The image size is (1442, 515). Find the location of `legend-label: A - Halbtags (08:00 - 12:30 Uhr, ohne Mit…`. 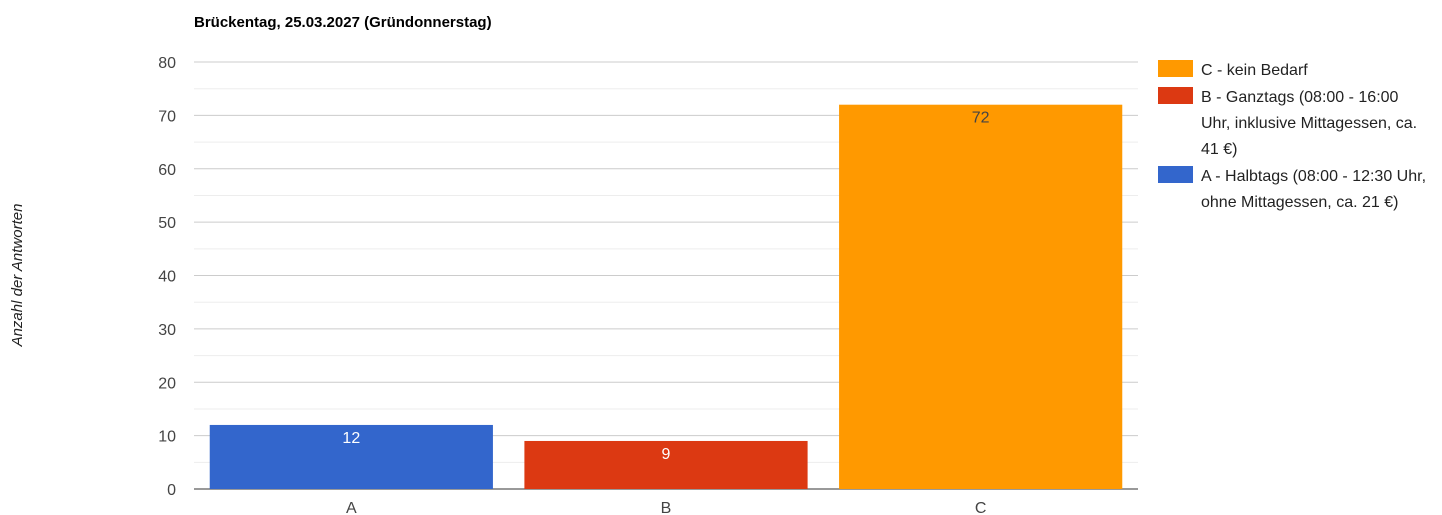

legend-label: A - Halbtags (08:00 - 12:30 Uhr, ohne Mit… is located at coordinates (1313, 189).